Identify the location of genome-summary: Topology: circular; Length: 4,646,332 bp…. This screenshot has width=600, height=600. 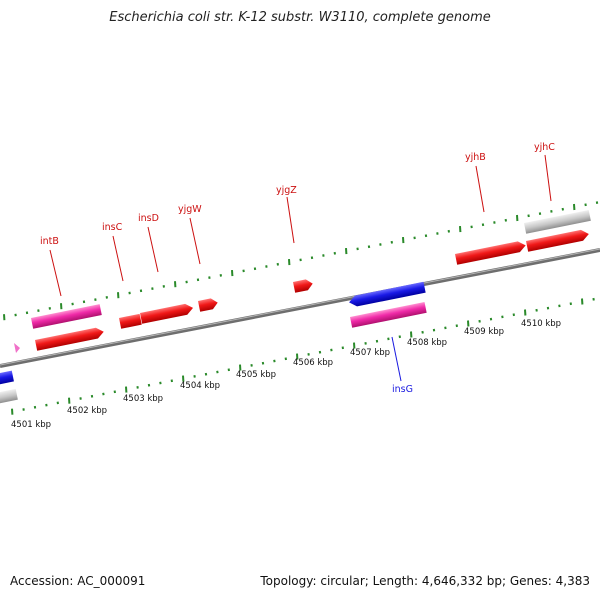
(425, 581).